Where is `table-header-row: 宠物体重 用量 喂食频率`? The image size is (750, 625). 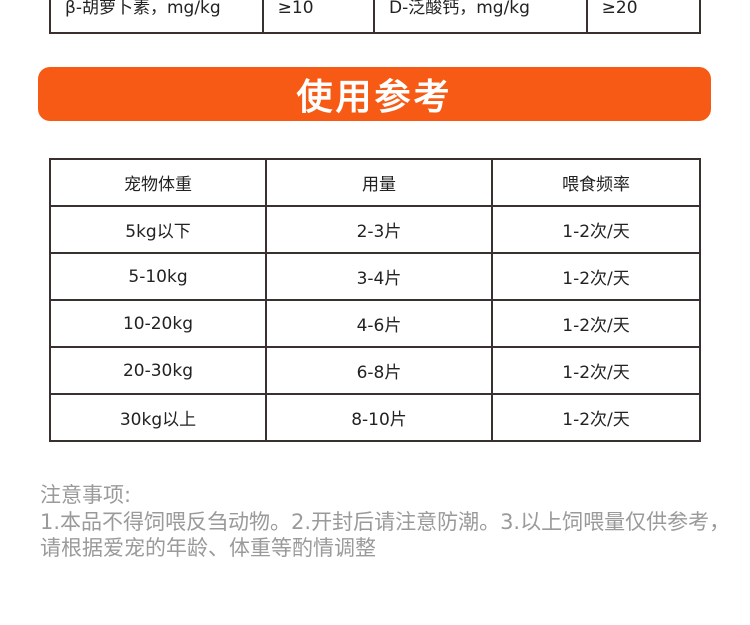 table-header-row: 宠物体重 用量 喂食频率 is located at coordinates (375, 182).